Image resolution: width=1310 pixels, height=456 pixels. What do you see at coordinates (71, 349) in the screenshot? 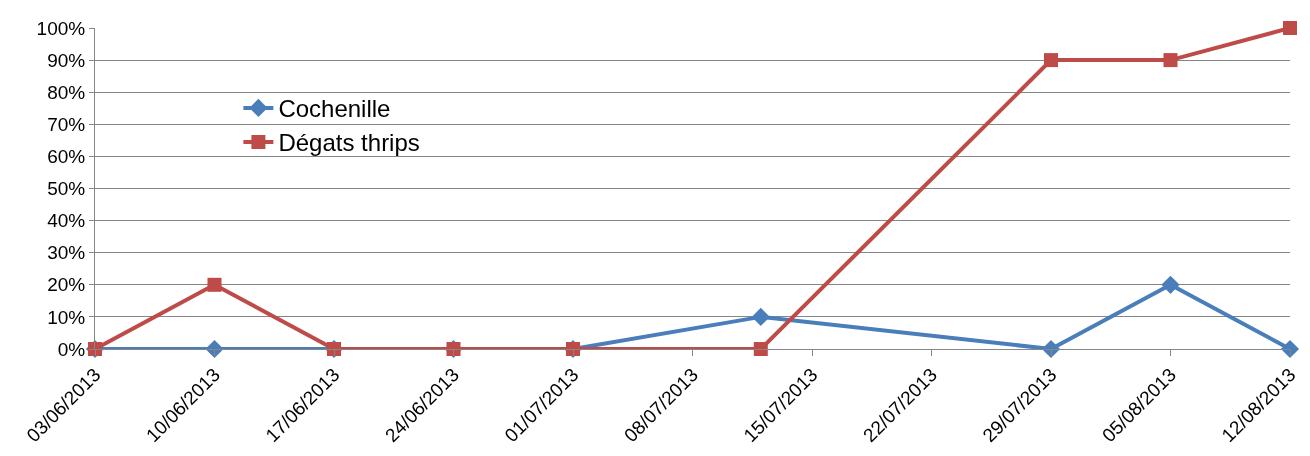
I see `y-tick-label: 0%` at bounding box center [71, 349].